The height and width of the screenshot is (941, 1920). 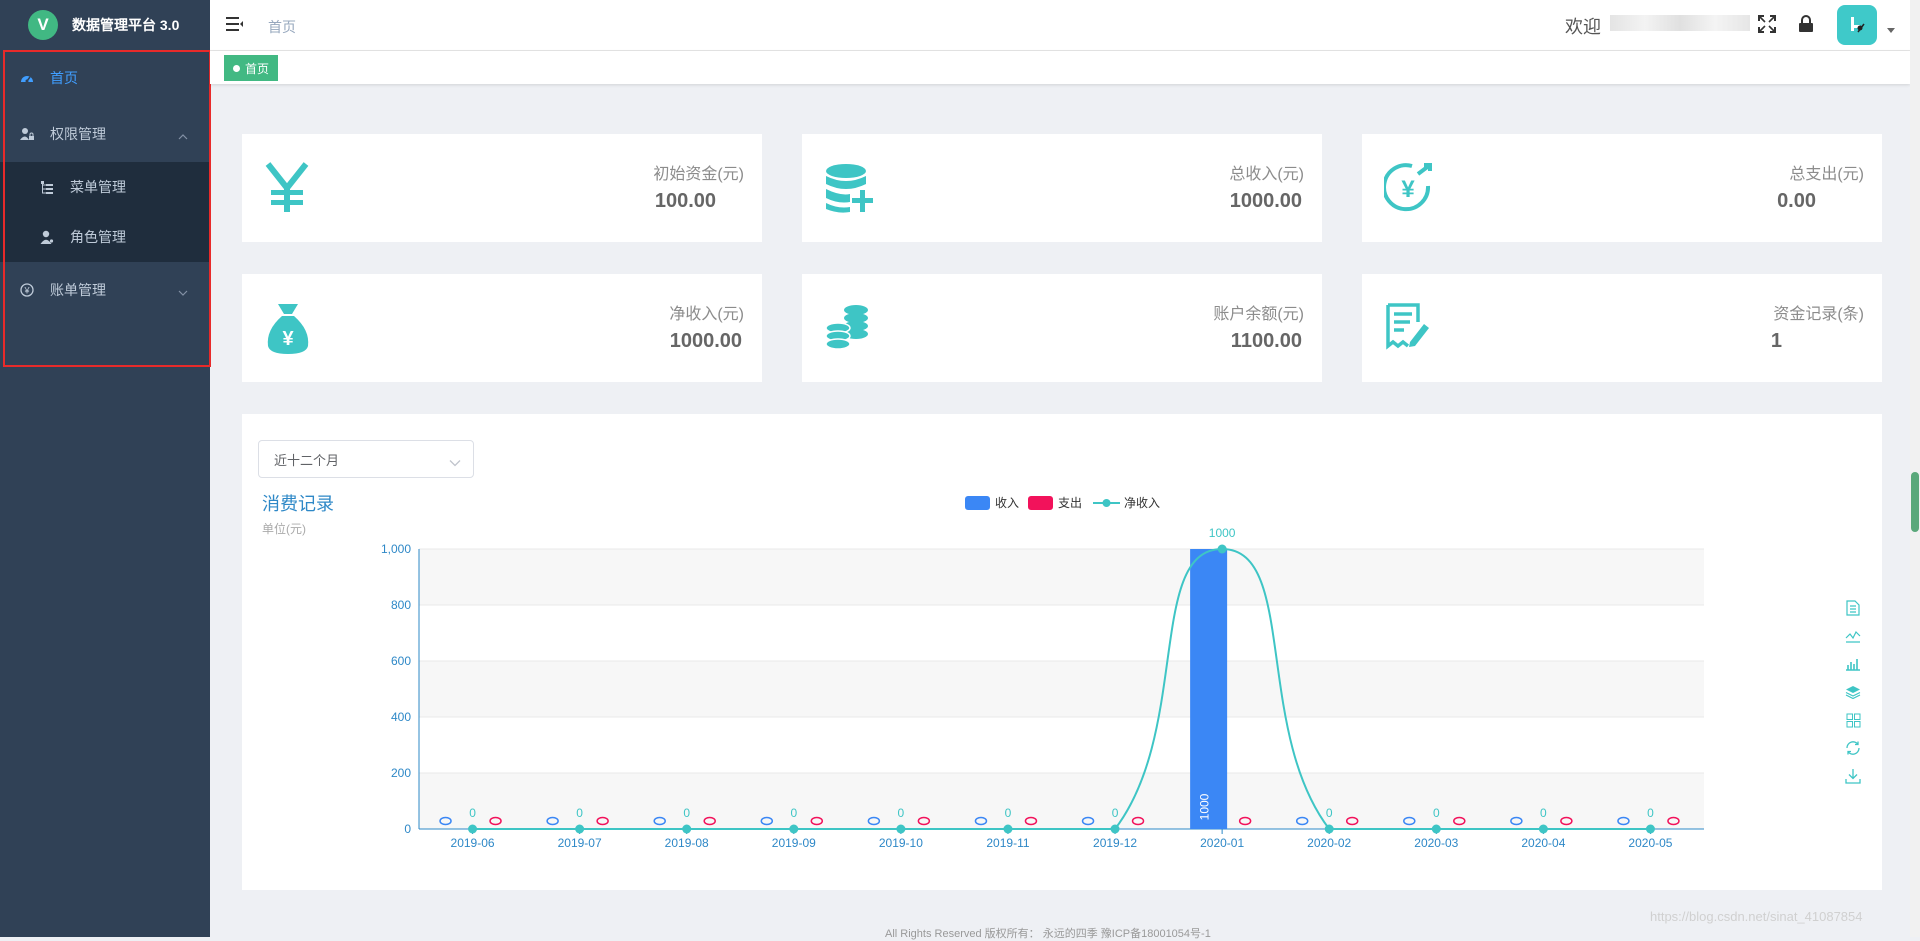 I want to click on stat-value: 1100.00, so click(x=1266, y=341).